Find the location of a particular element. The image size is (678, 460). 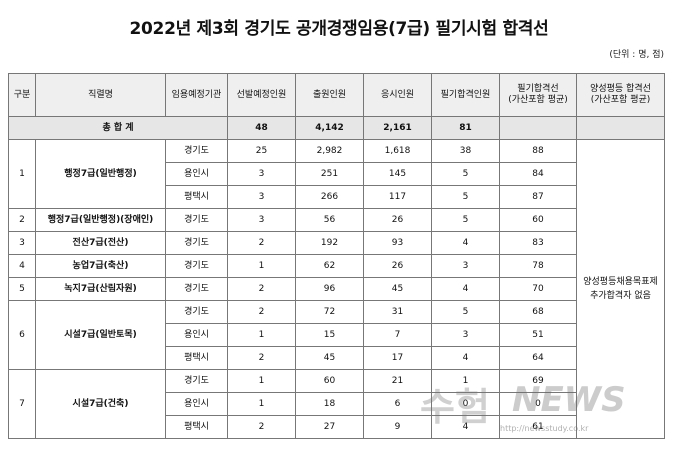

took-count: 21 is located at coordinates (397, 381).